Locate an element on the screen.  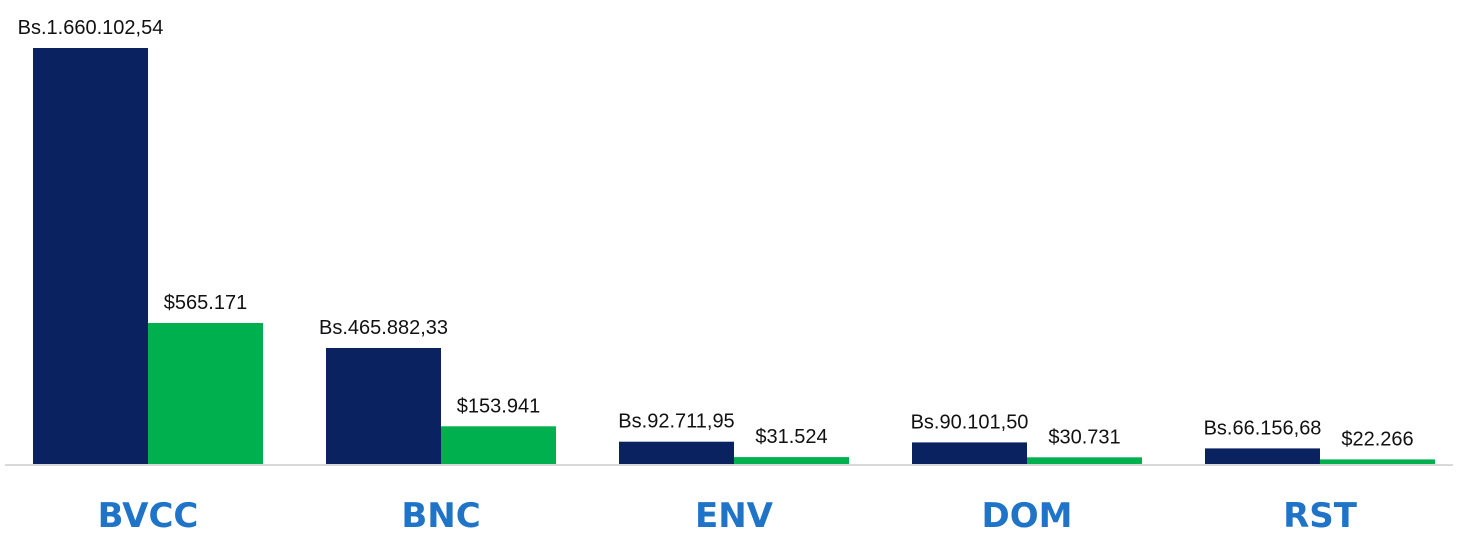
bar-series-0-bnc is located at coordinates (383, 406).